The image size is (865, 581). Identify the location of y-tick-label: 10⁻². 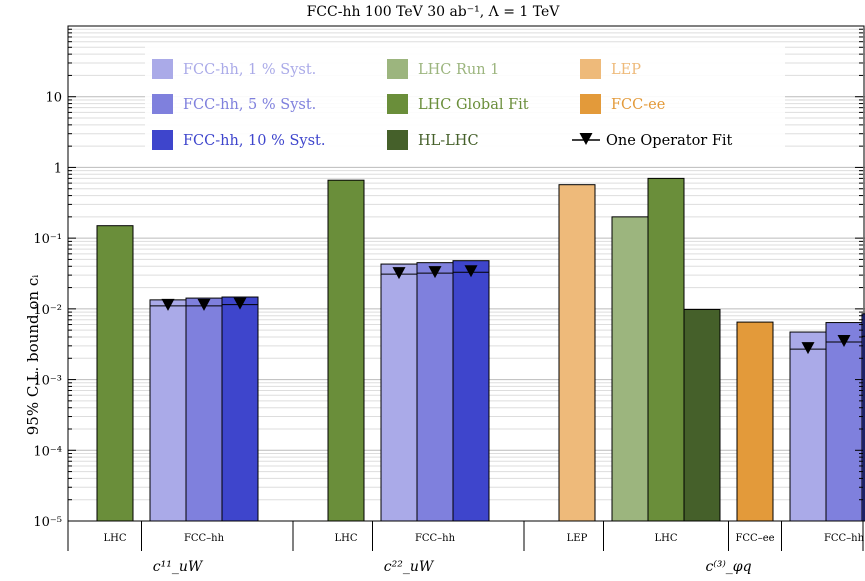
(47, 310).